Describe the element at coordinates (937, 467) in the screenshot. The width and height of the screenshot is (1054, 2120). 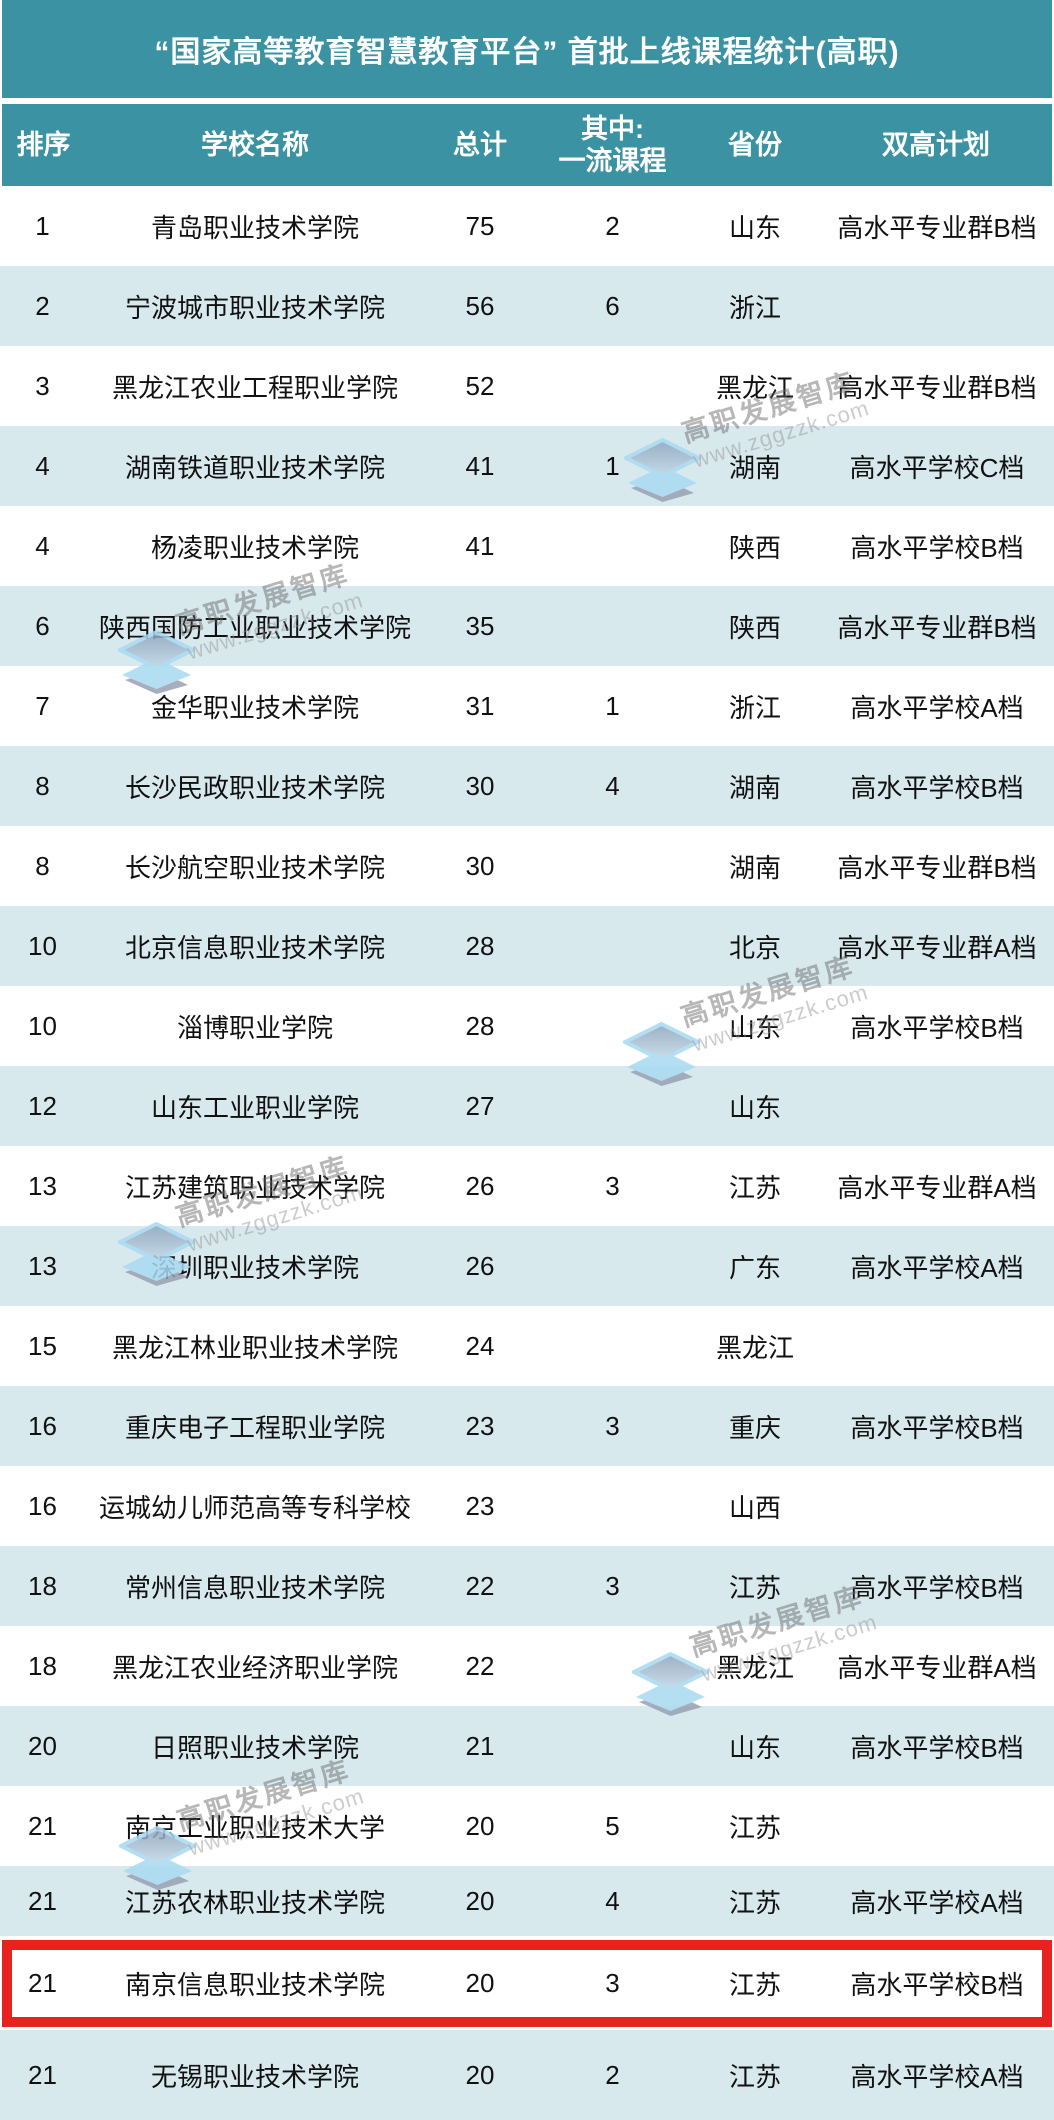
I see `plan-cell: 高水平学校C档` at that location.